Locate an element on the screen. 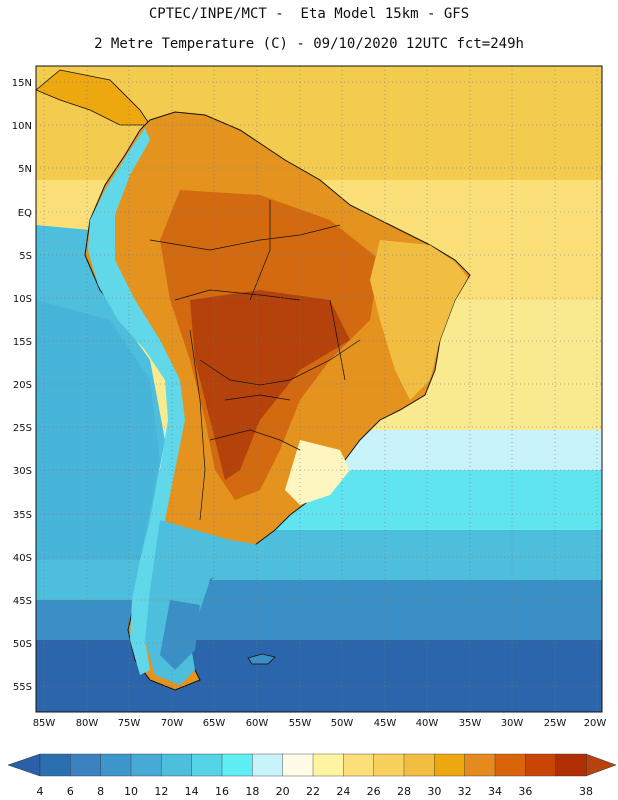 This screenshot has height=800, width=618. colorbar-high-arrow is located at coordinates (601, 765).